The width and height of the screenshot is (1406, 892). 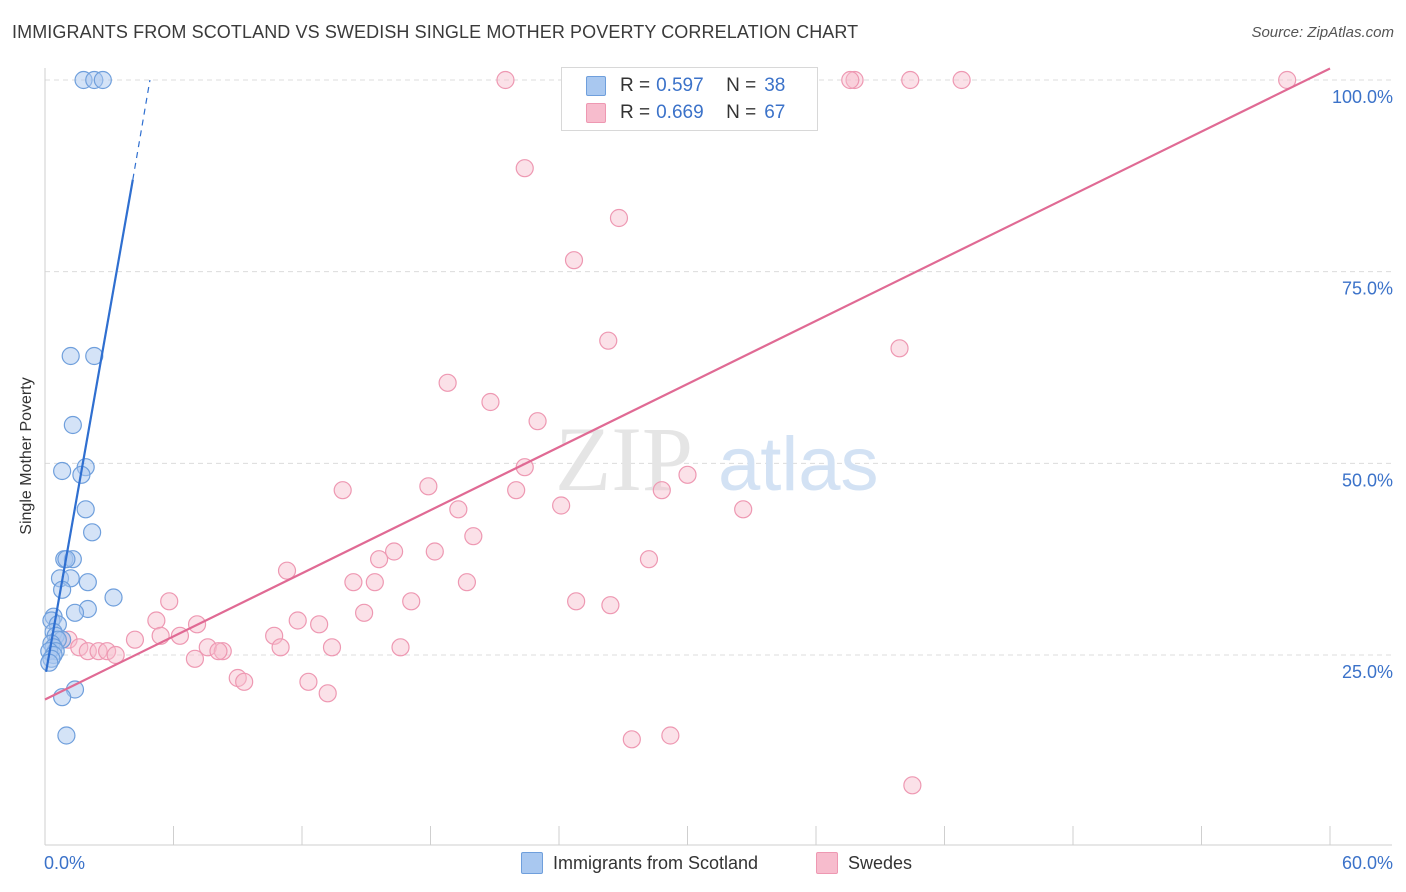 I want to click on legend-r-value-scotland: 0.597, so click(x=680, y=85).